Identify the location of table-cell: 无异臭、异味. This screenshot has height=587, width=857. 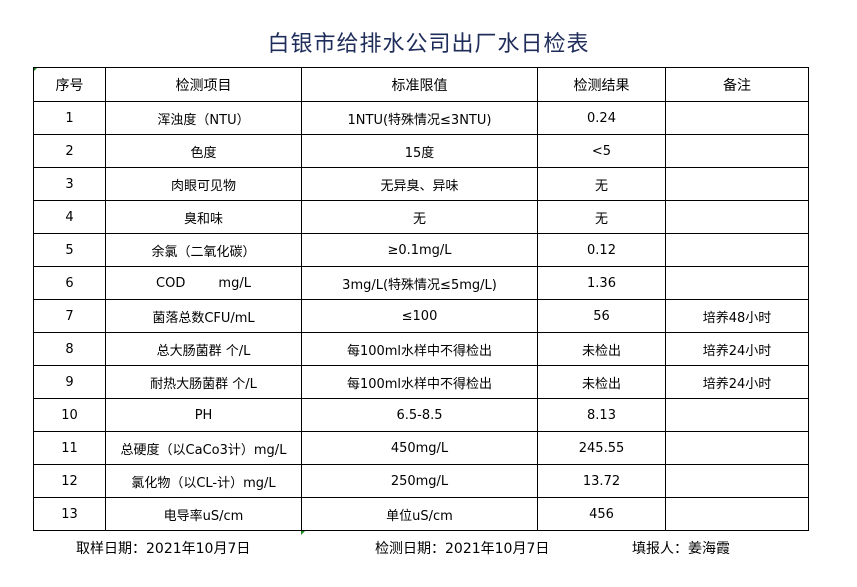
(419, 184).